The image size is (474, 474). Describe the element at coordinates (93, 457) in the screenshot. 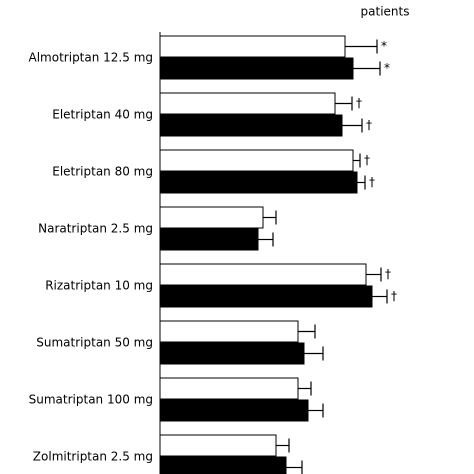

I see `y-tick-label: Zolmitriptan 2.5 mg` at that location.